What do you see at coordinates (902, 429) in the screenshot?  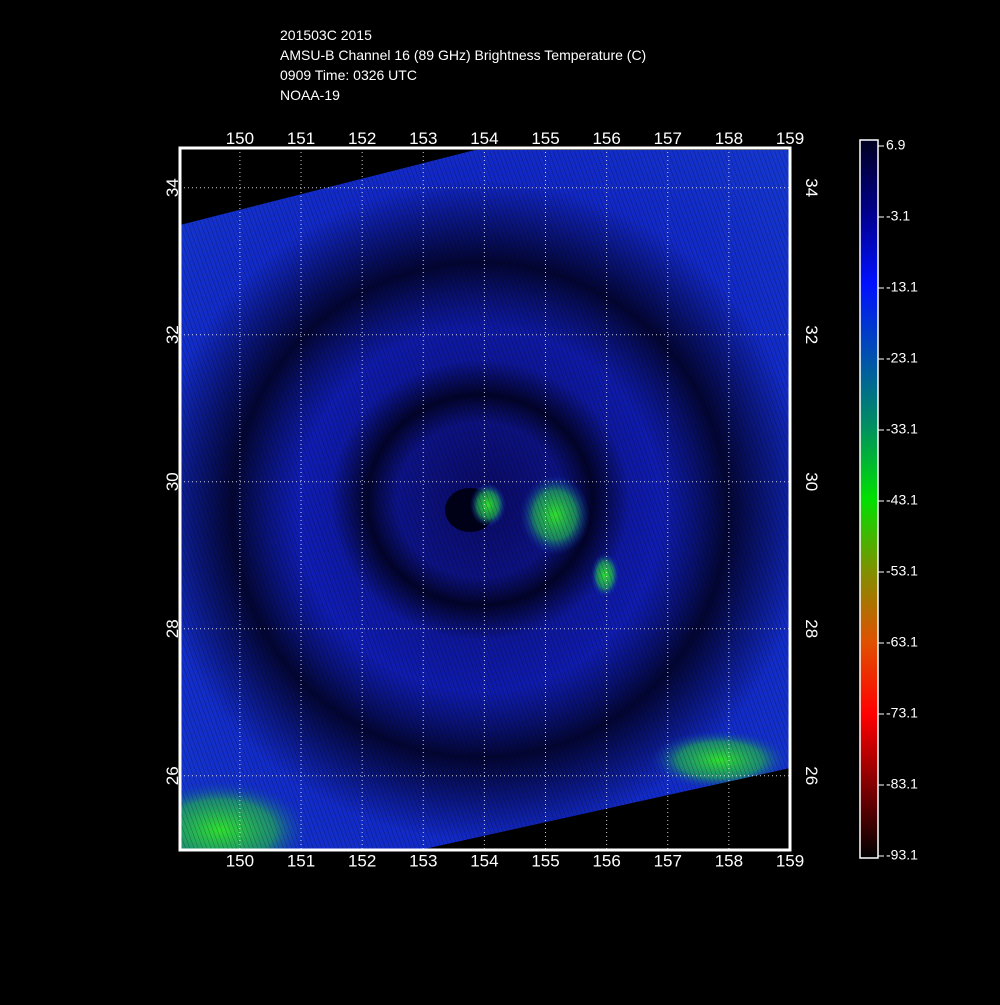 I see `colorbar-tick-label: -33.1` at bounding box center [902, 429].